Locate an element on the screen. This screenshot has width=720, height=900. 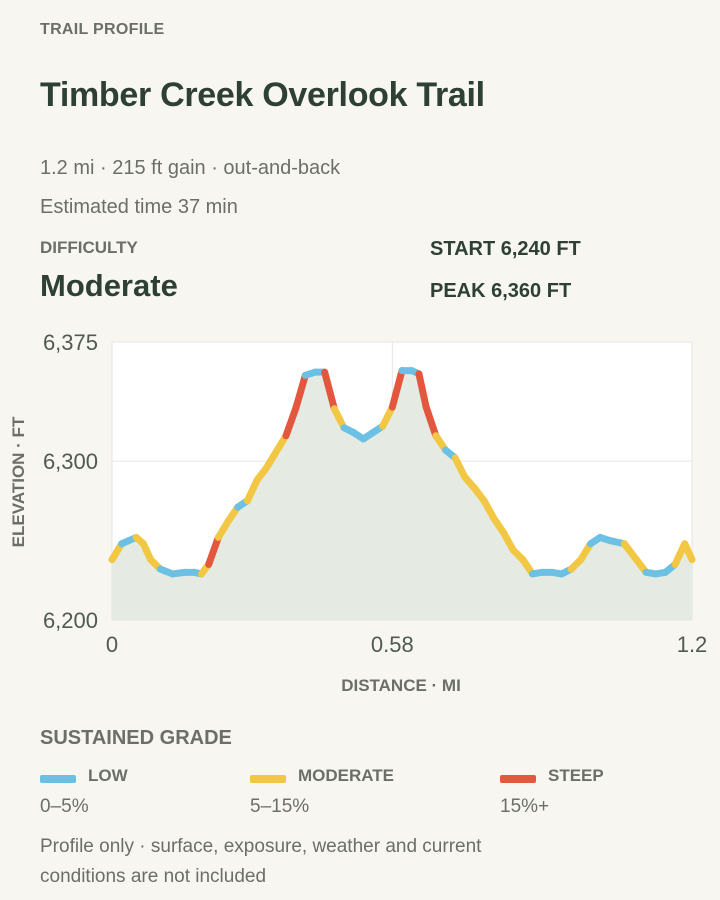
moderate-swatch is located at coordinates (268, 779).